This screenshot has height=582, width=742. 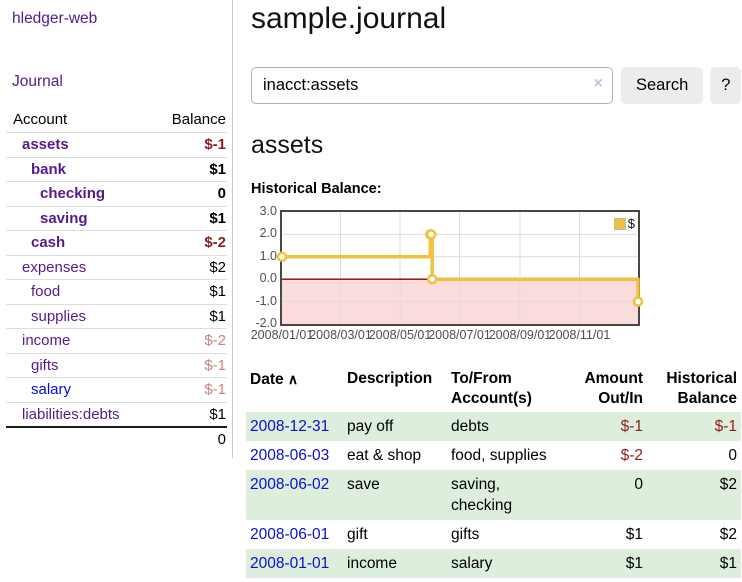 What do you see at coordinates (266, 323) in the screenshot?
I see `y-axis-tick-label: -2.0` at bounding box center [266, 323].